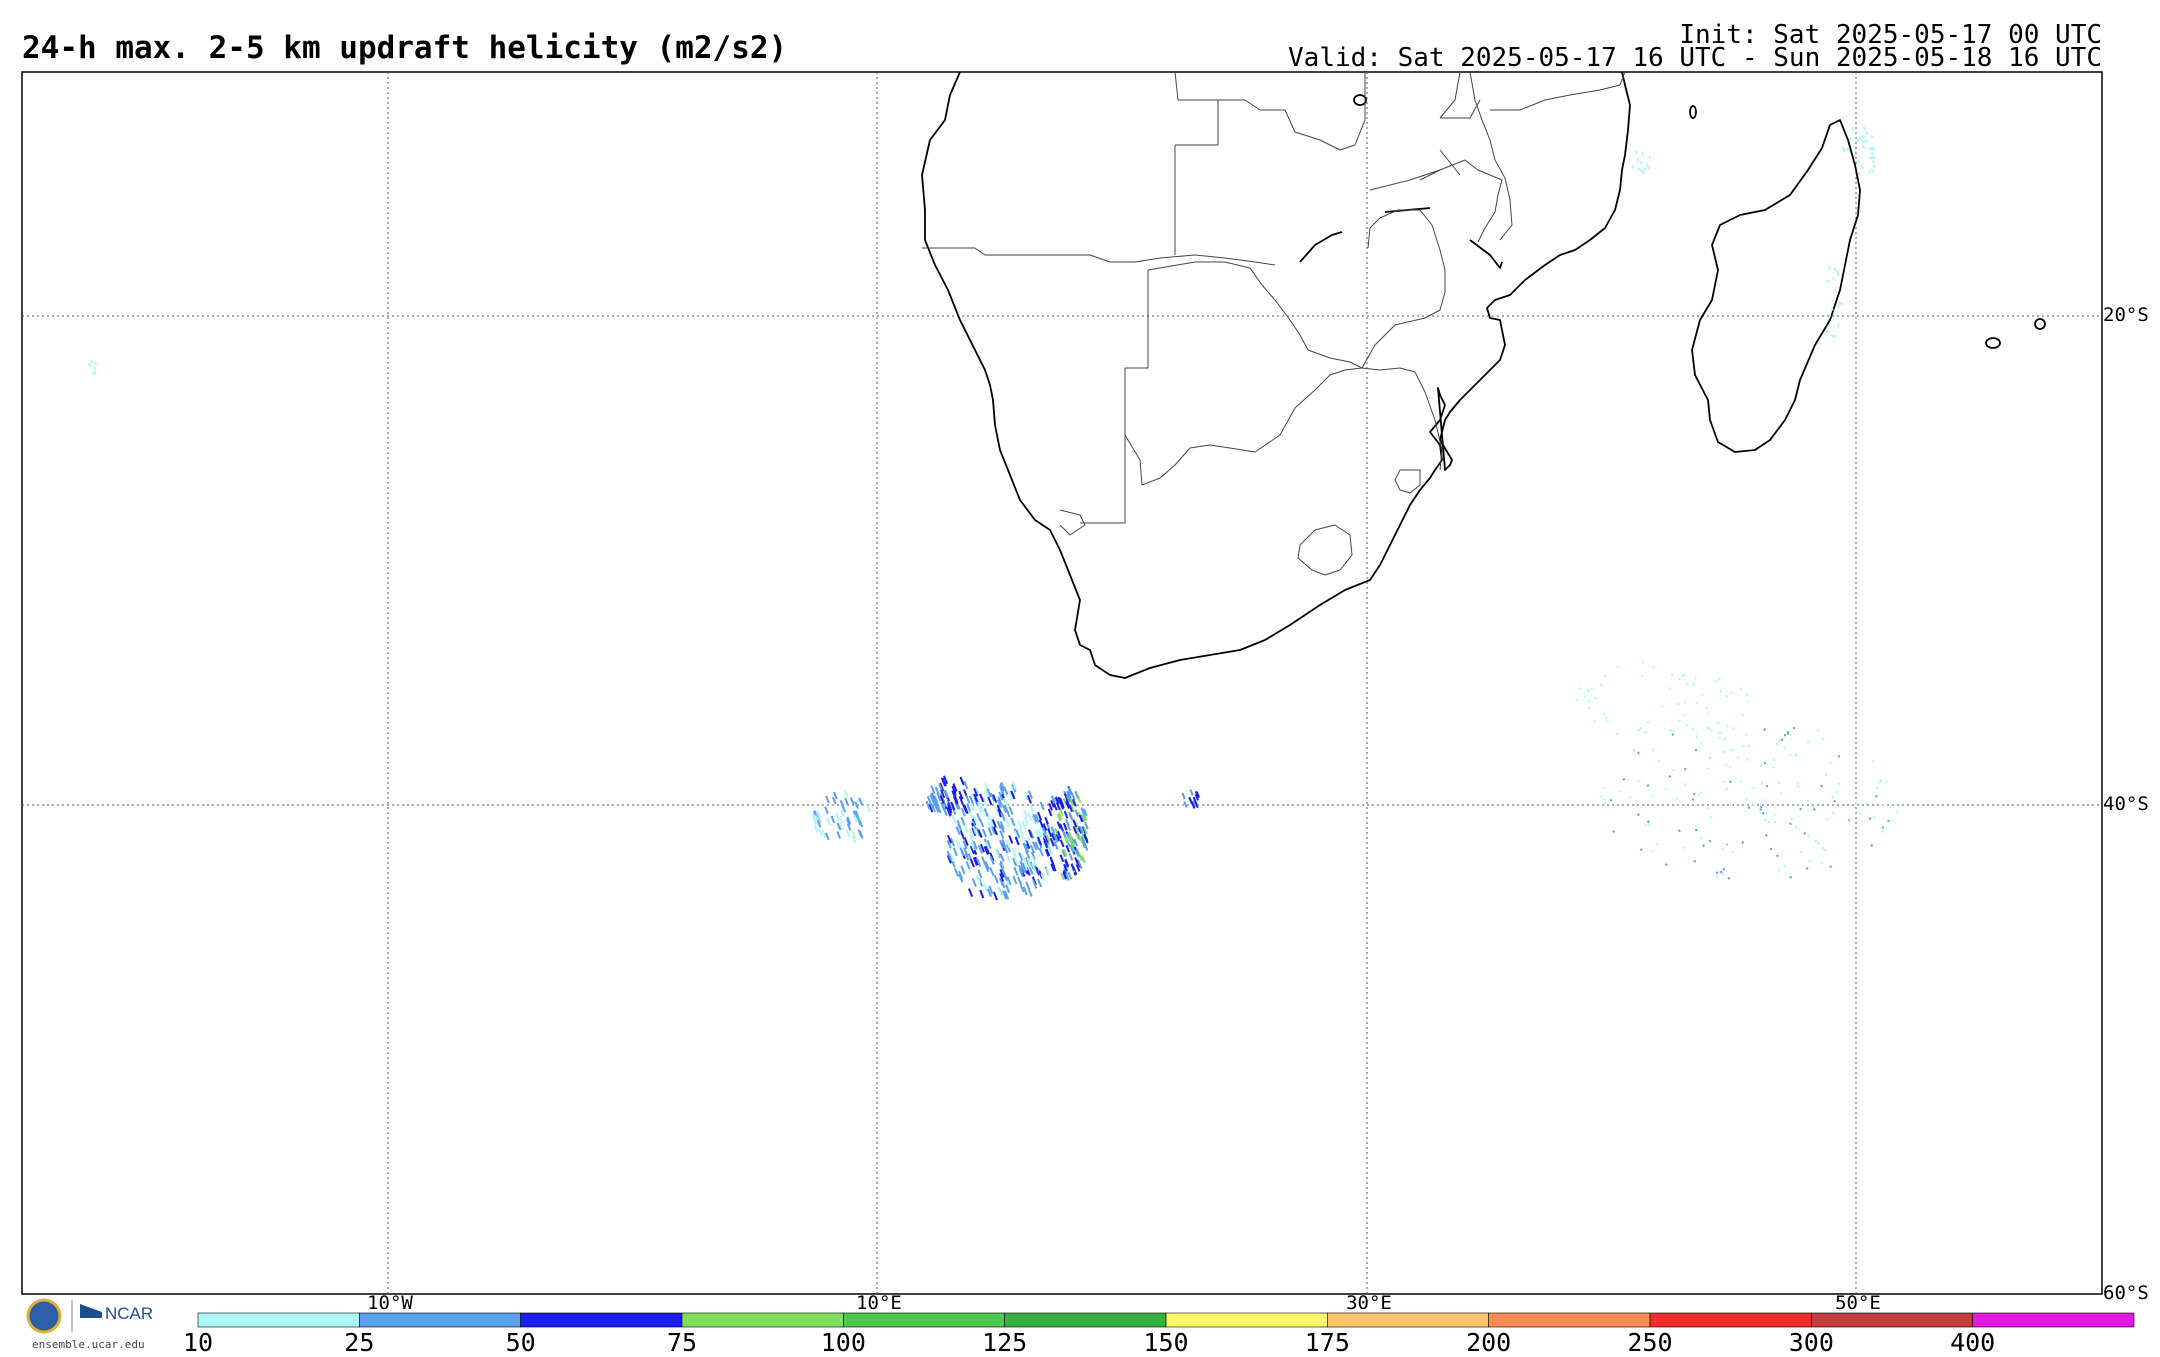  Describe the element at coordinates (44, 1316) in the screenshot. I see `nsf-globe-icon` at that location.